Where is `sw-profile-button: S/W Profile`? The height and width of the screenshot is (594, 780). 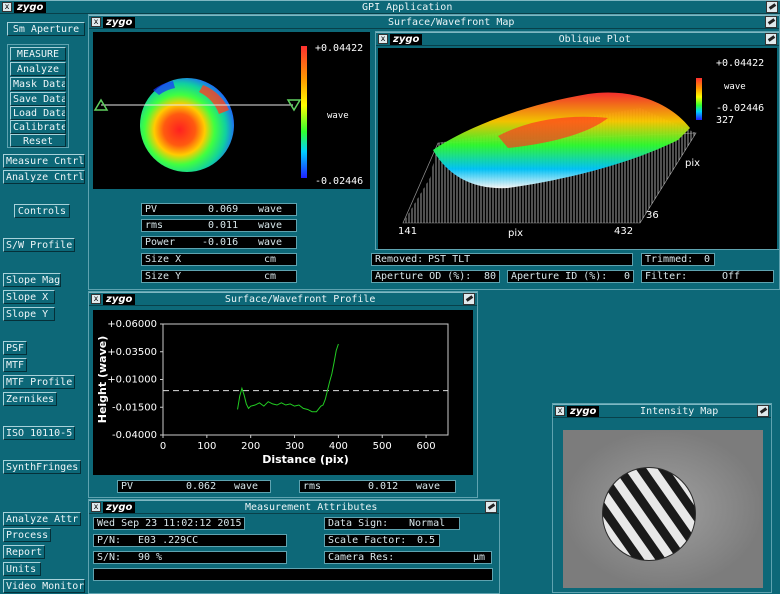 sw-profile-button: S/W Profile is located at coordinates (39, 245).